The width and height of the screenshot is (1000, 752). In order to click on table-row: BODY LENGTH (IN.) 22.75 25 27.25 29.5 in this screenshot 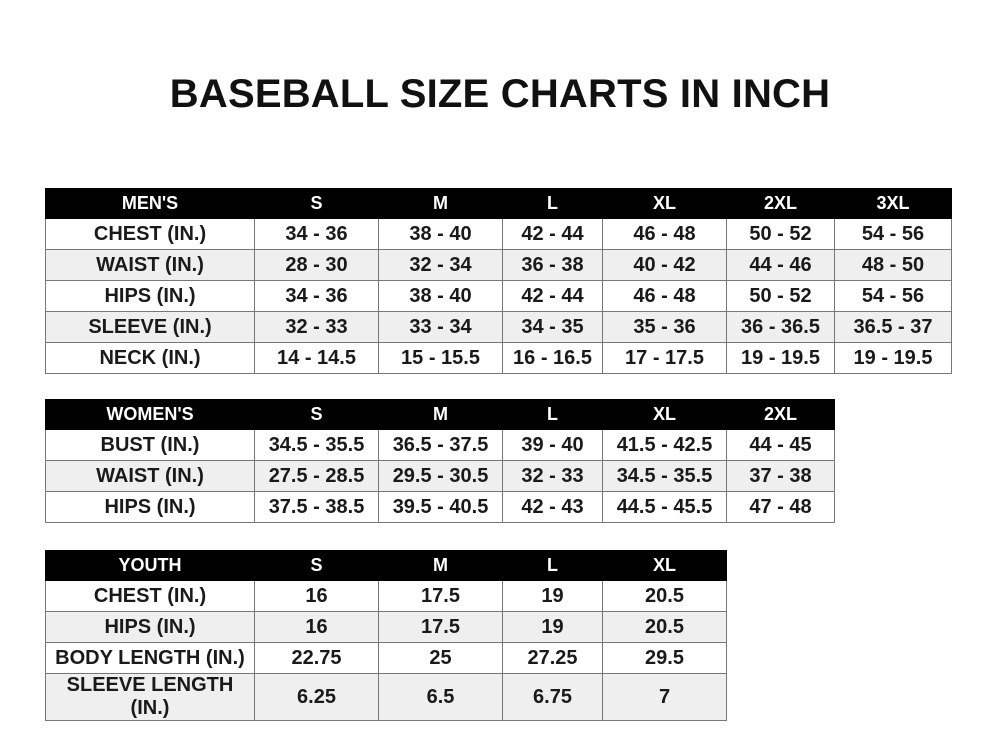, I will do `click(386, 658)`.